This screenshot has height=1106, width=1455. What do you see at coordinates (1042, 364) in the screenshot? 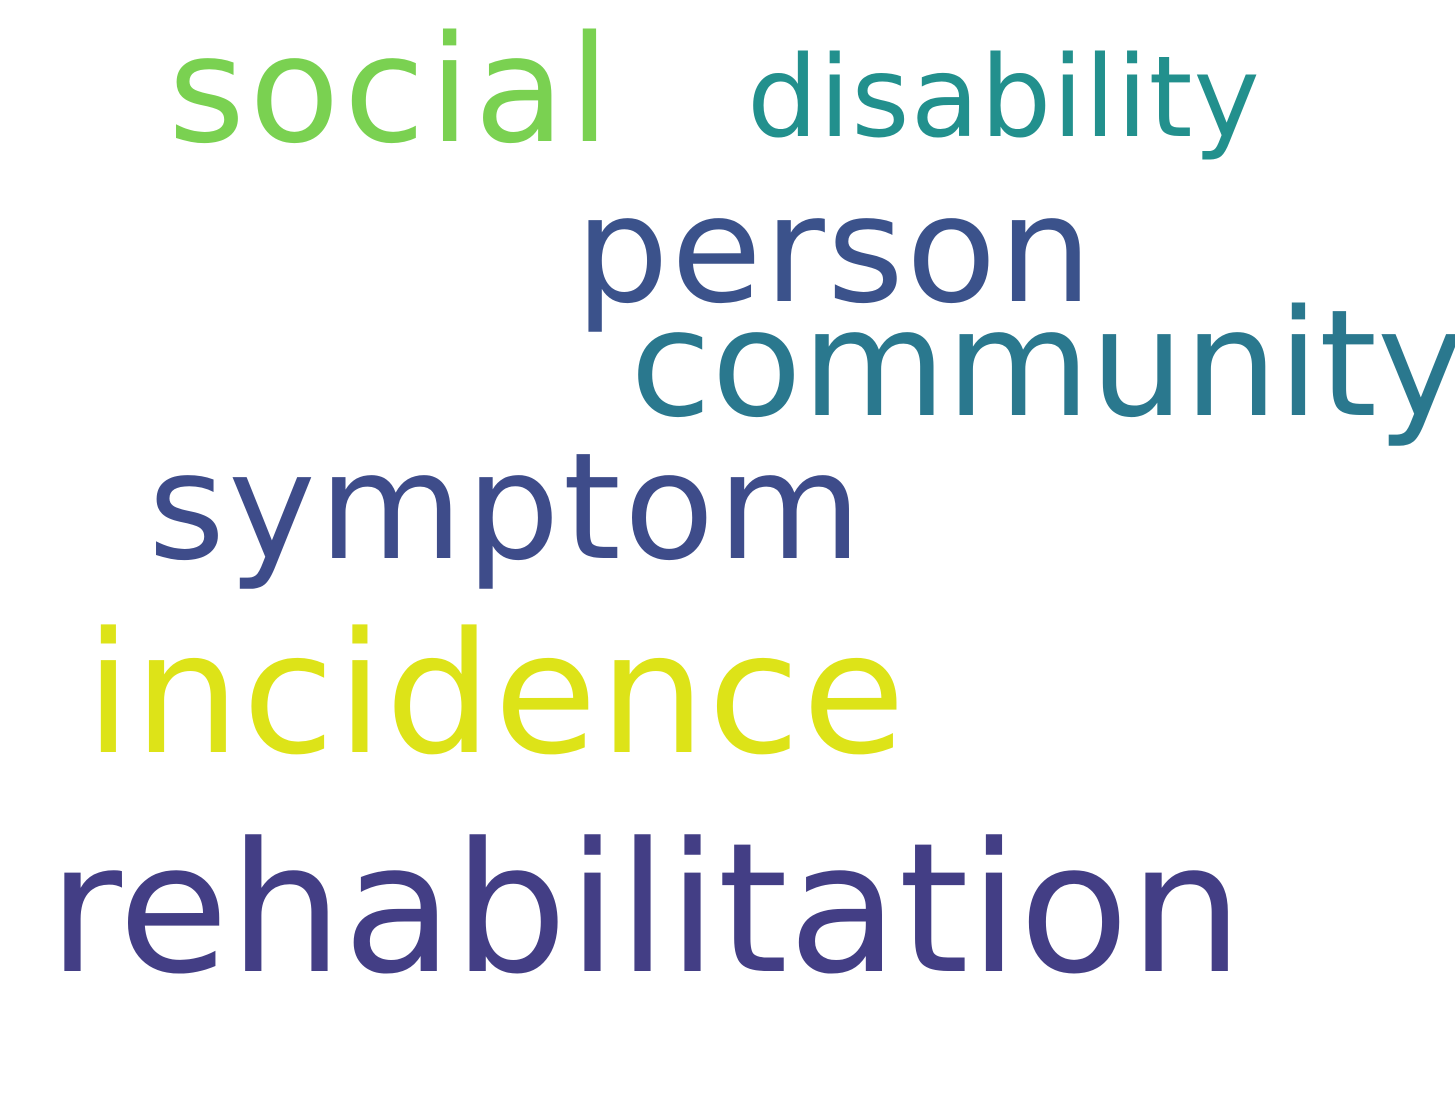
I see `word-community: community` at bounding box center [1042, 364].